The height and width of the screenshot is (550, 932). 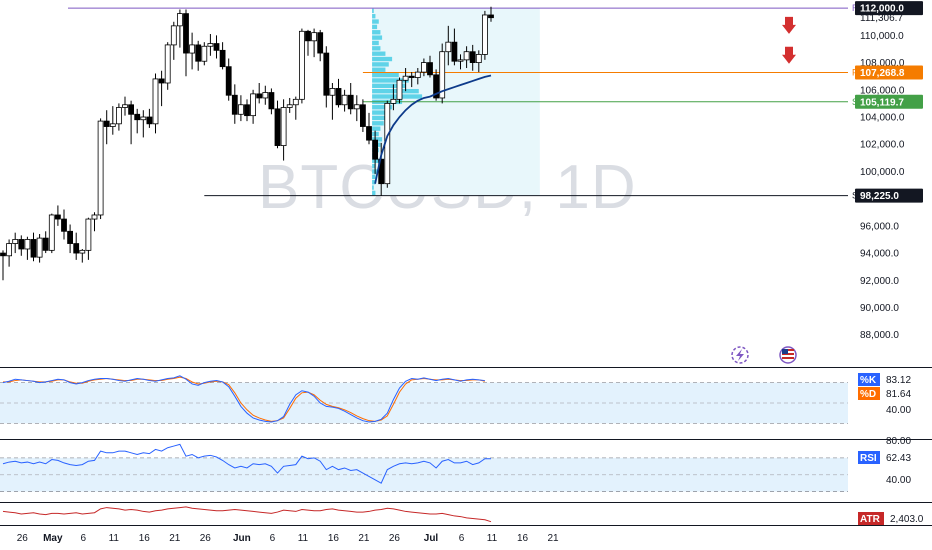 I want to click on atr-tag, so click(x=871, y=518).